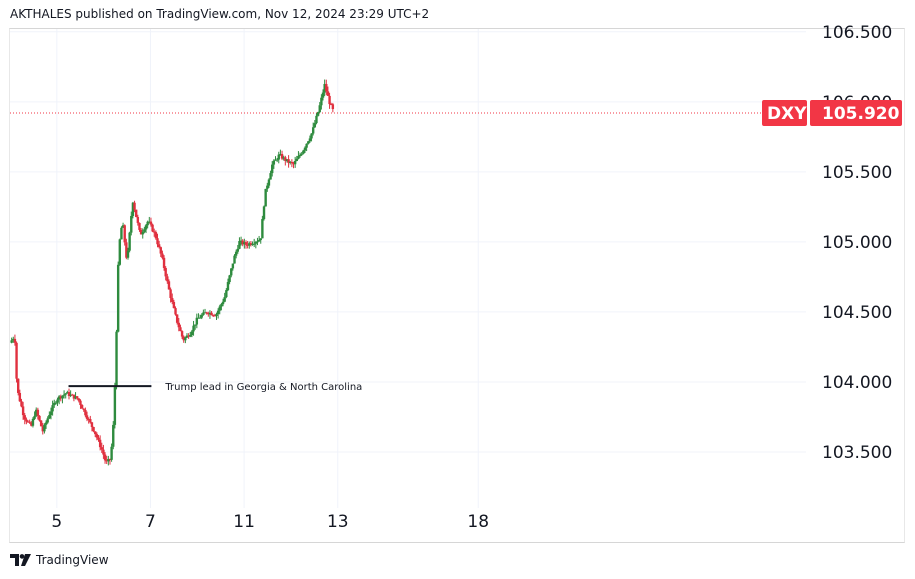 This screenshot has width=915, height=579. What do you see at coordinates (857, 33) in the screenshot?
I see `y-tick-label: 106.500` at bounding box center [857, 33].